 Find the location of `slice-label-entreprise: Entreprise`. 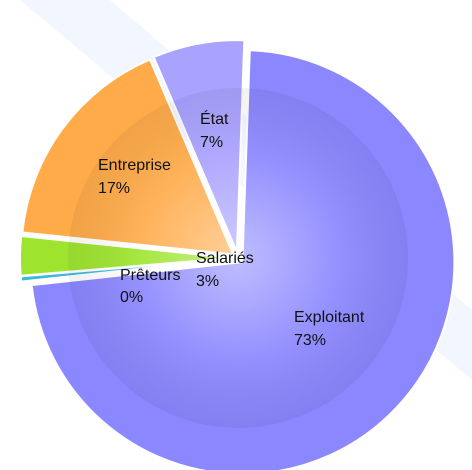

slice-label-entreprise: Entreprise is located at coordinates (134, 165).